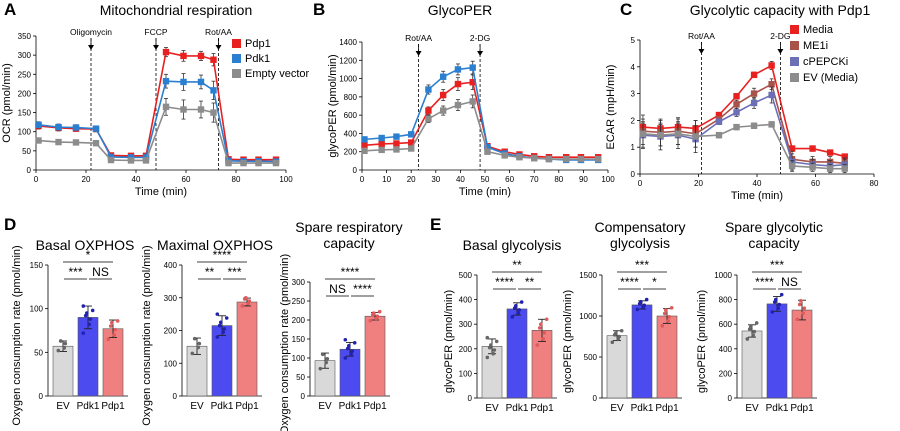  What do you see at coordinates (485, 179) in the screenshot?
I see `x-tick-label: 50` at bounding box center [485, 179].